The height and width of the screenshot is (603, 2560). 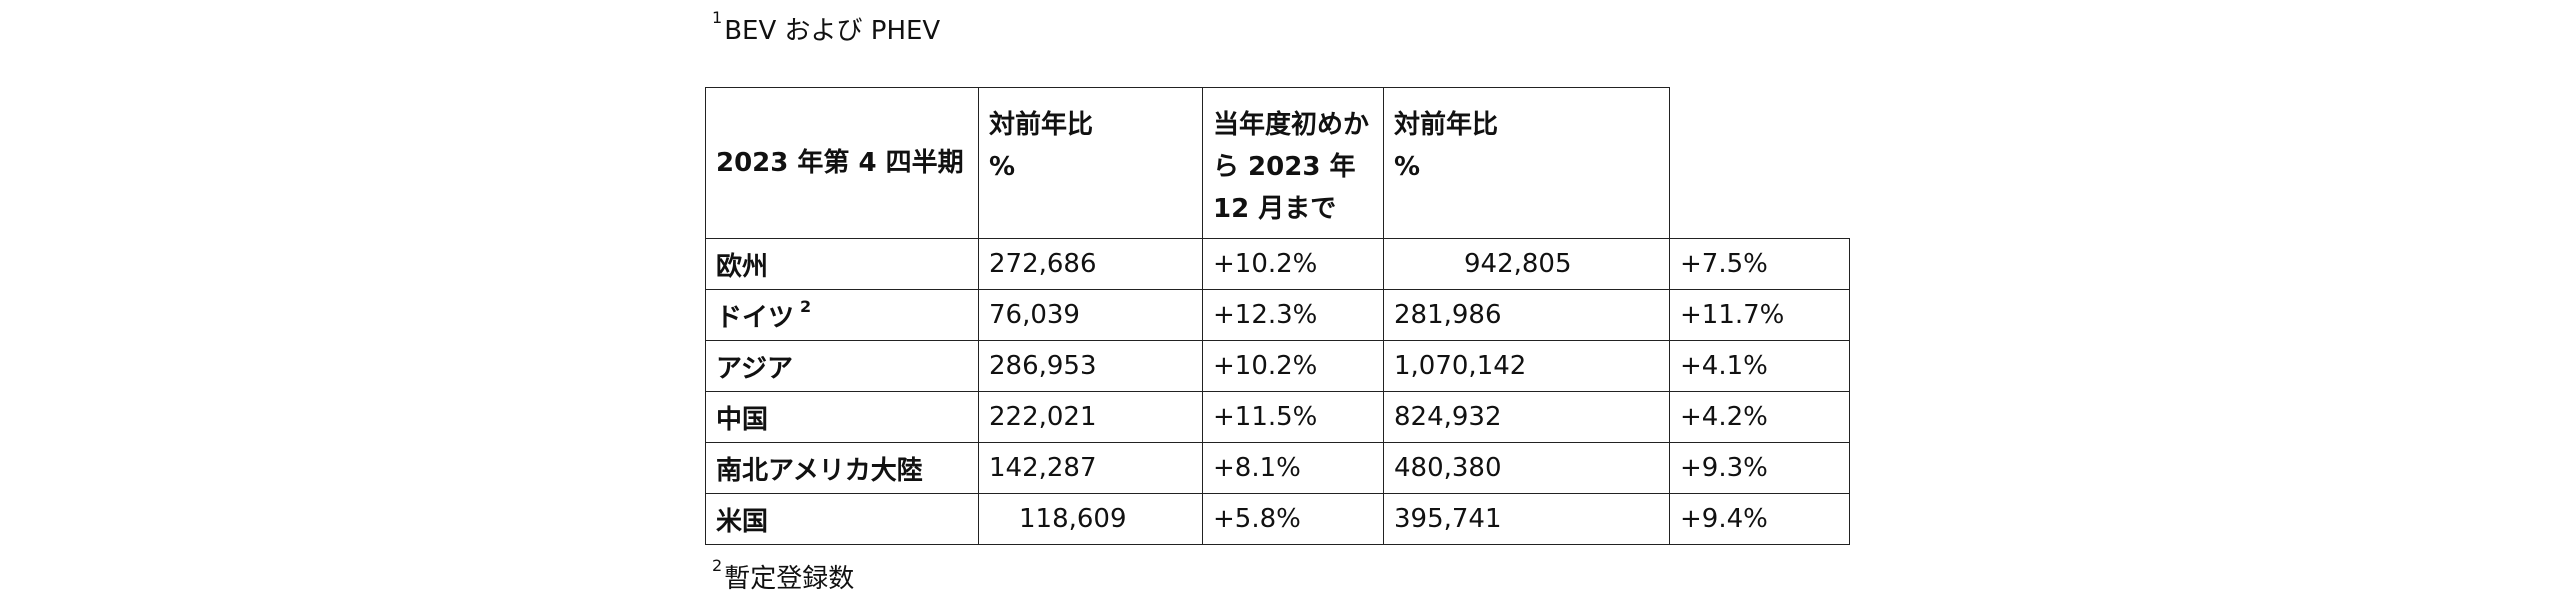 I want to click on table-row: ドイツ 2 76,039 +12.3% 281,986 +11.7%, so click(x=1277, y=315).